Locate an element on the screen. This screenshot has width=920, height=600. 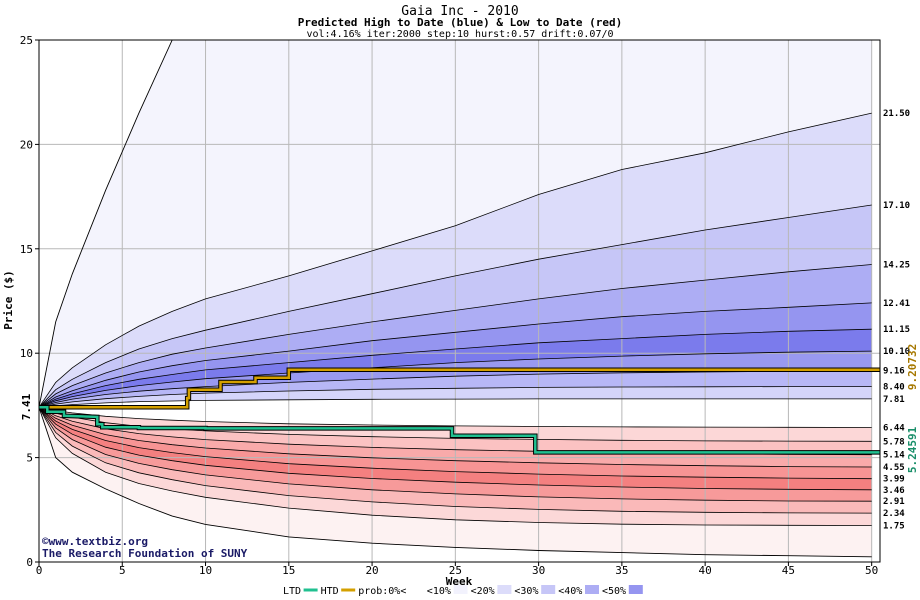
x-tick-label: 25 is located at coordinates (455, 570).